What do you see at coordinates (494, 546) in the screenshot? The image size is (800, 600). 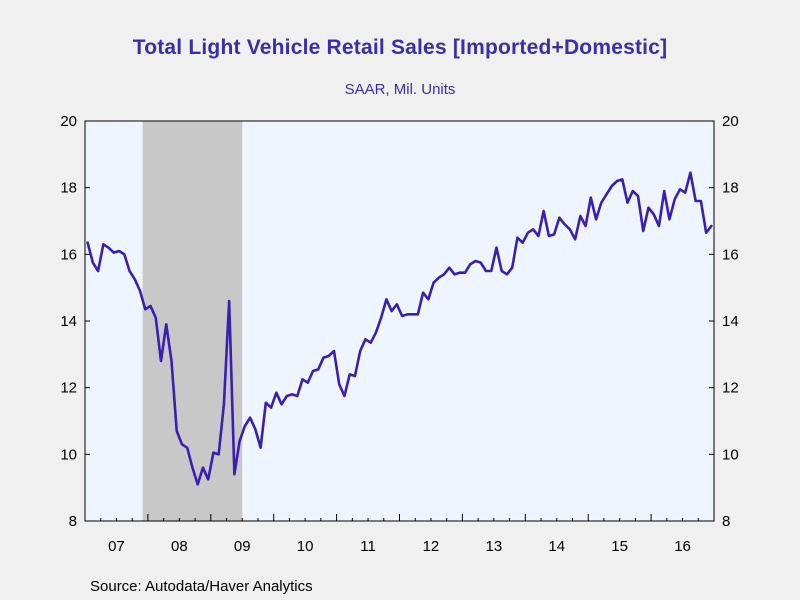 I see `x-tick-label: 13` at bounding box center [494, 546].